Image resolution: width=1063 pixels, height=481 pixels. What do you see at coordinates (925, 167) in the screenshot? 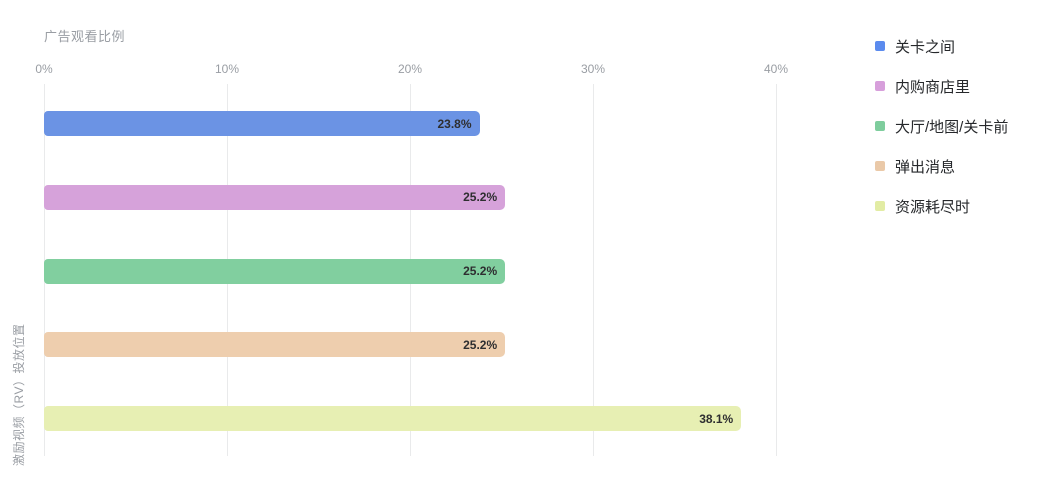
I see `legend-item-label: 弹出消息` at bounding box center [925, 167].